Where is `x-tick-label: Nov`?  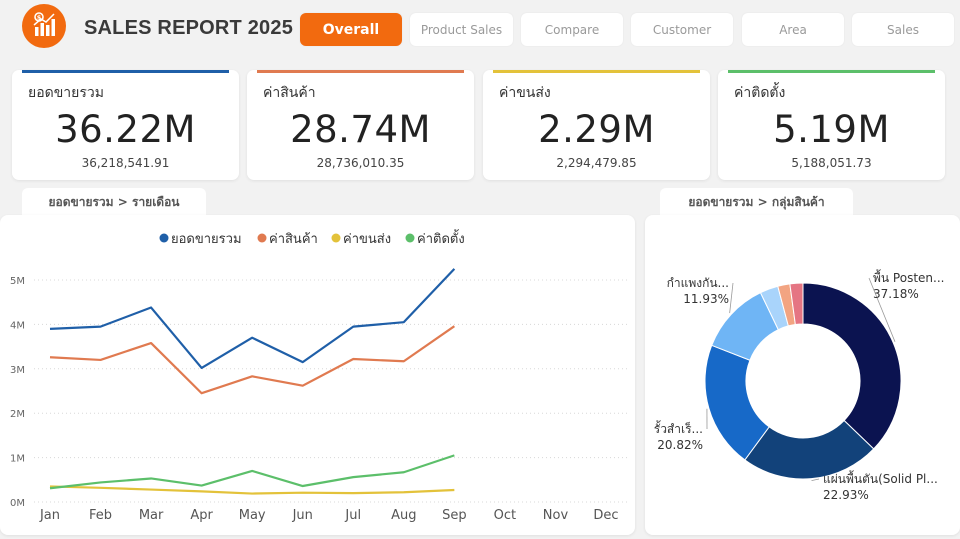 x-tick-label: Nov is located at coordinates (556, 515).